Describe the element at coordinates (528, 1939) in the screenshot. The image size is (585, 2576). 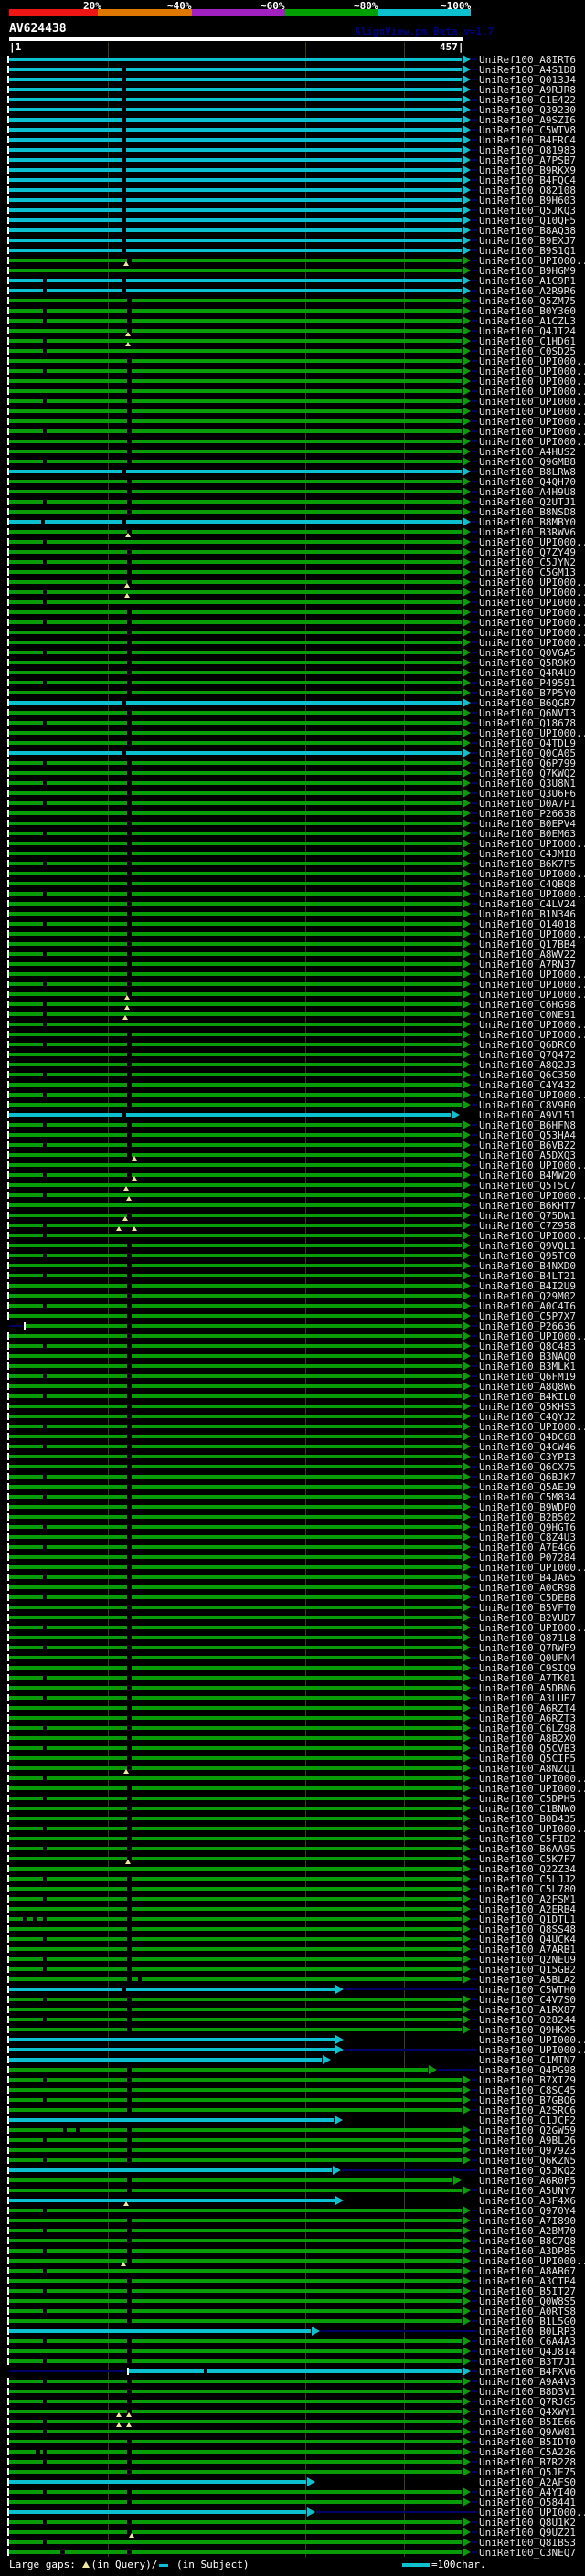
I see `hit-label: UniRef100_Q4UCK4` at that location.